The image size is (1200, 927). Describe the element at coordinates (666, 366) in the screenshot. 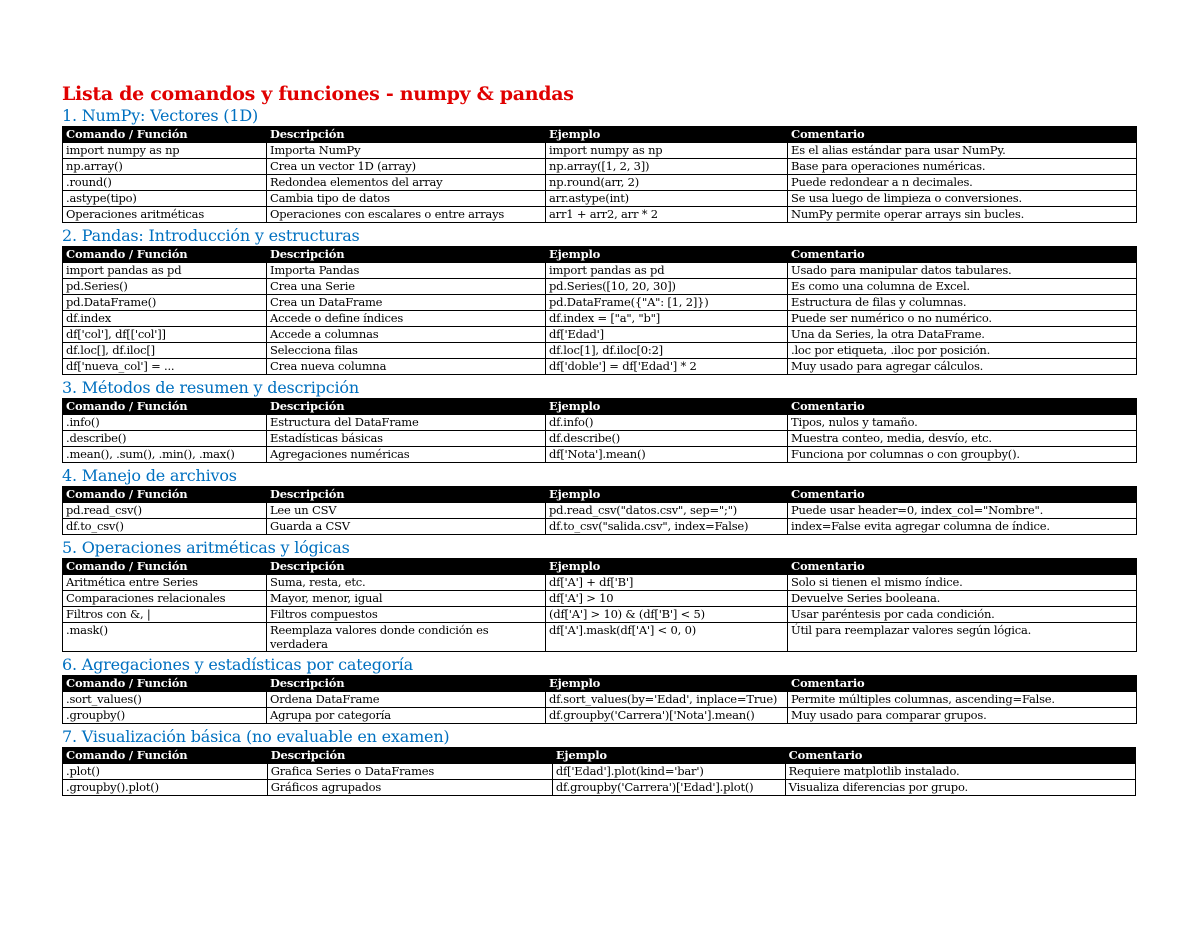

I see `cell-example: df['doble'] = df['Edad'] * 2` at that location.